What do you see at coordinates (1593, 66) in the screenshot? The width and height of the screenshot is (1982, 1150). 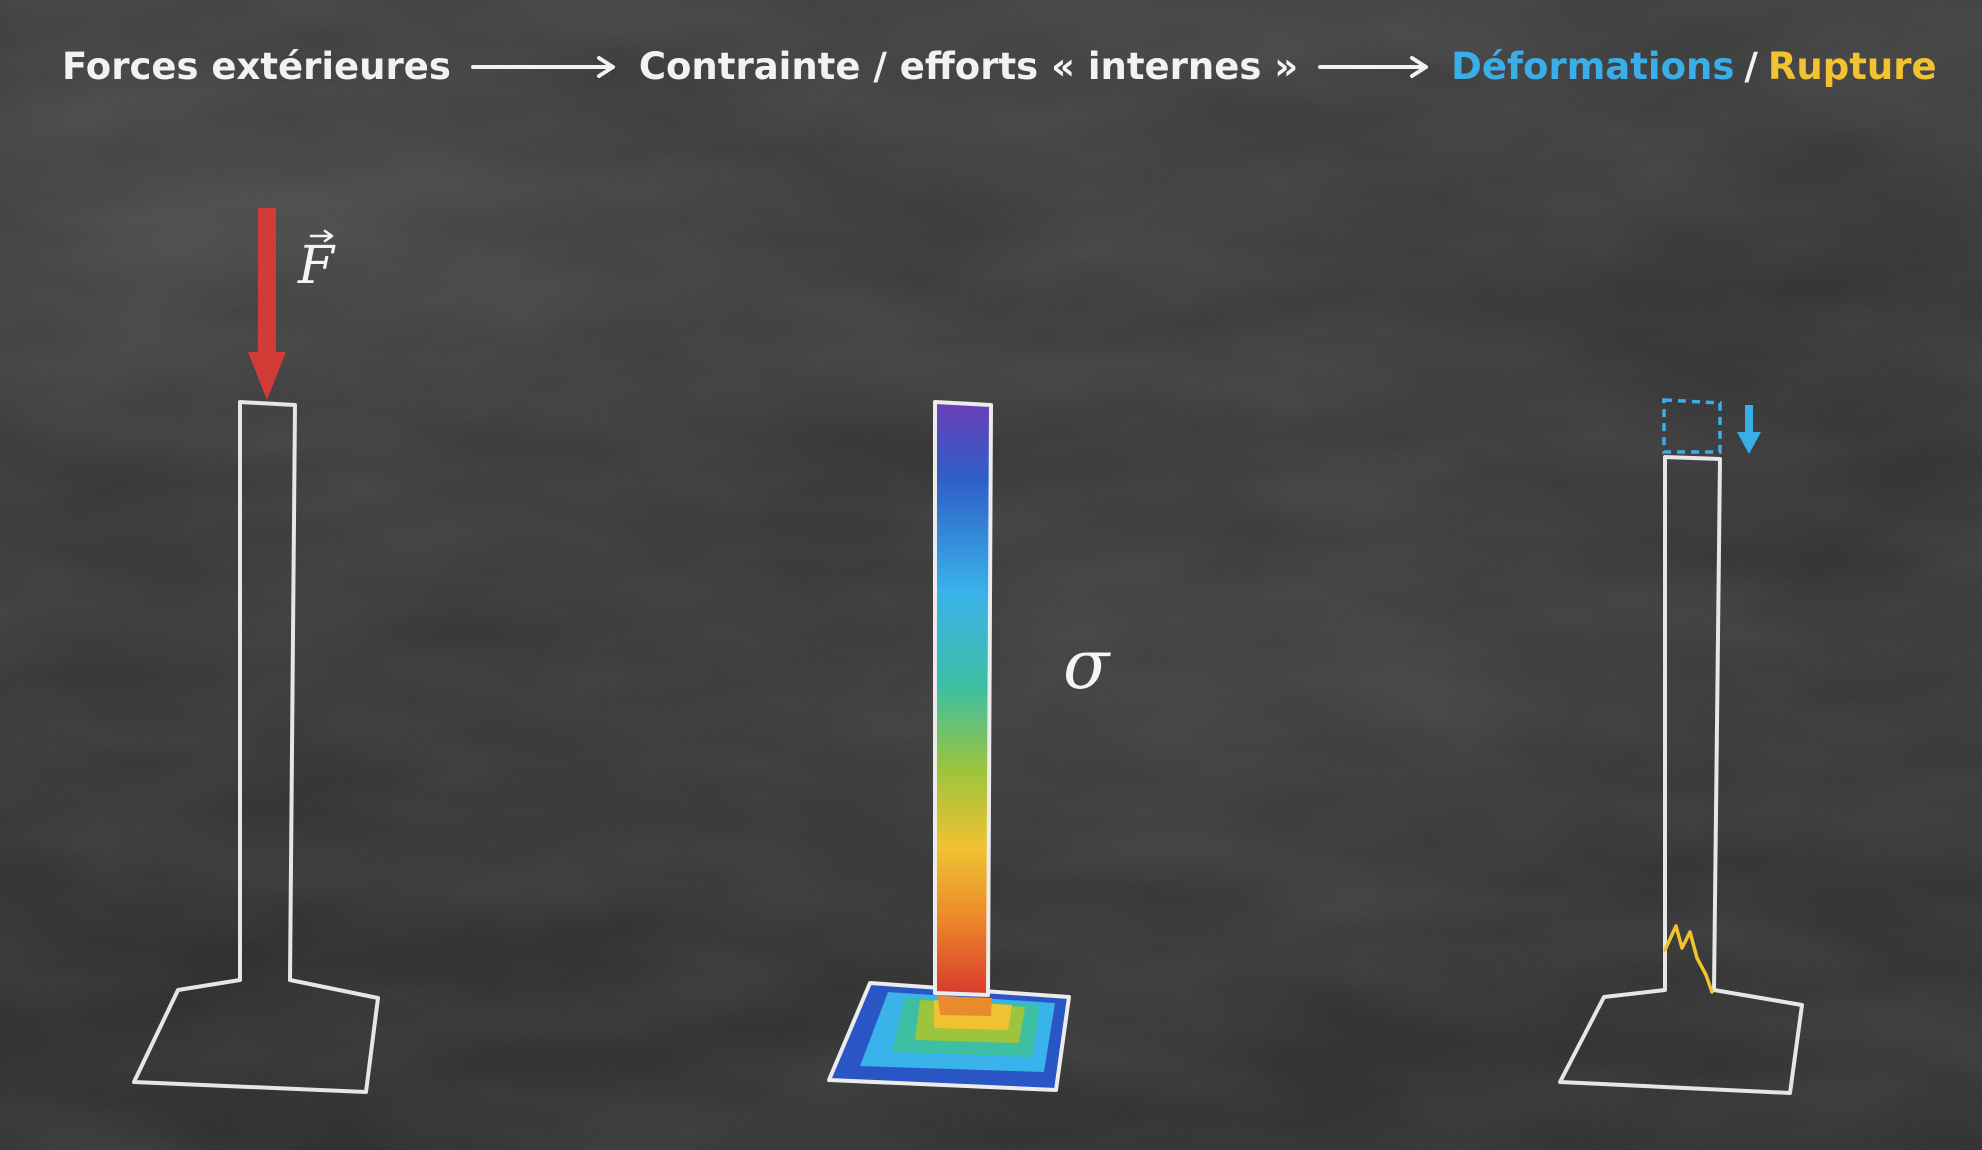 I see `header-step-deformation: Déformations` at bounding box center [1593, 66].